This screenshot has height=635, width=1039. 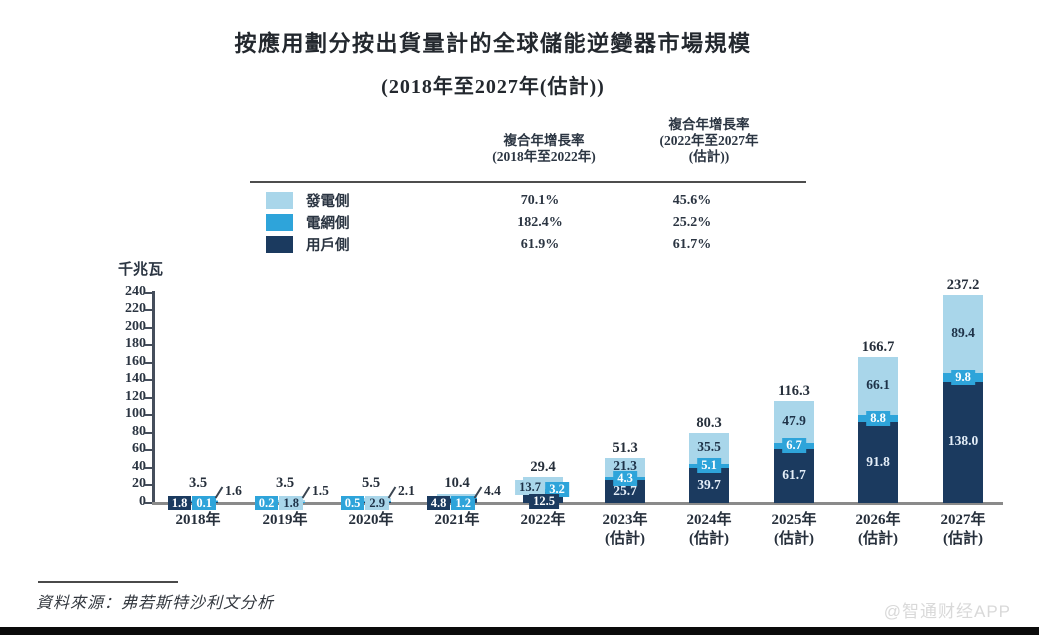 I want to click on y-axis-tick-label: 140, so click(x=135, y=379).